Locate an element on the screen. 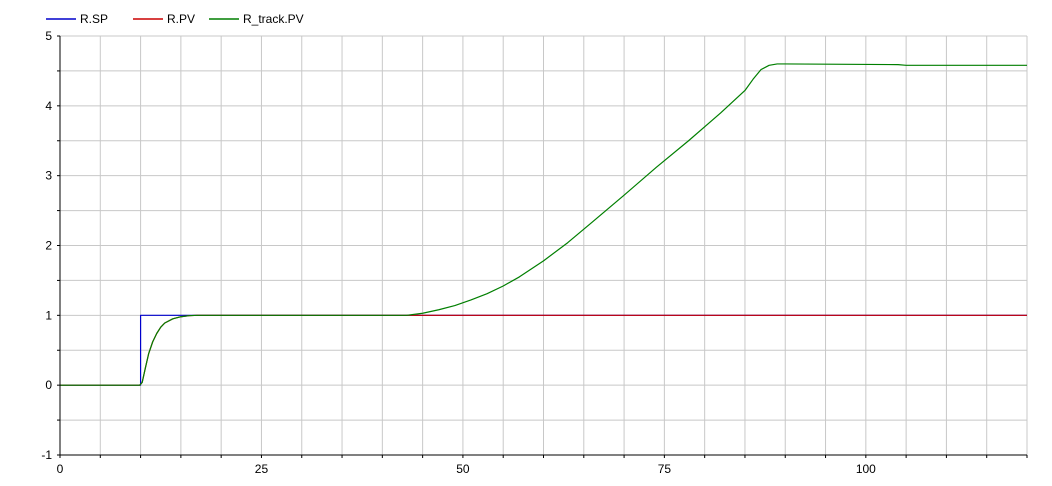  y-tick-label: -1 is located at coordinates (46, 455).